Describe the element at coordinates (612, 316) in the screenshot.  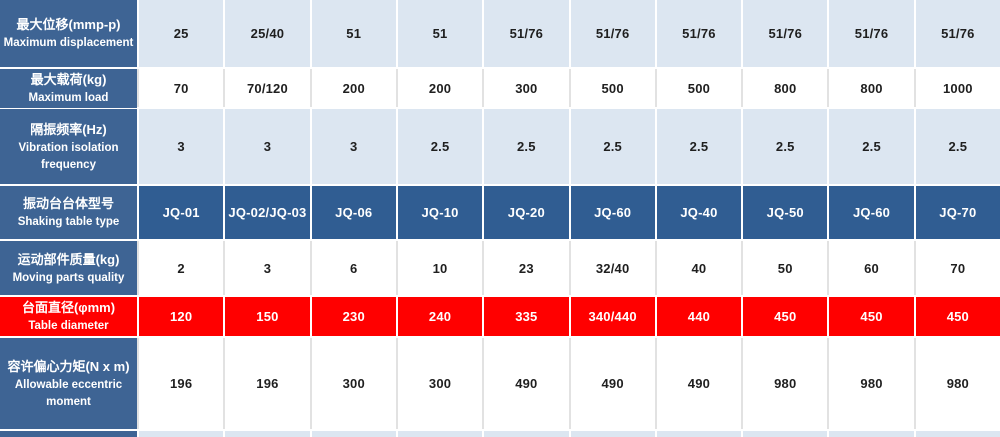
I see `value-cell: 340/440` at that location.